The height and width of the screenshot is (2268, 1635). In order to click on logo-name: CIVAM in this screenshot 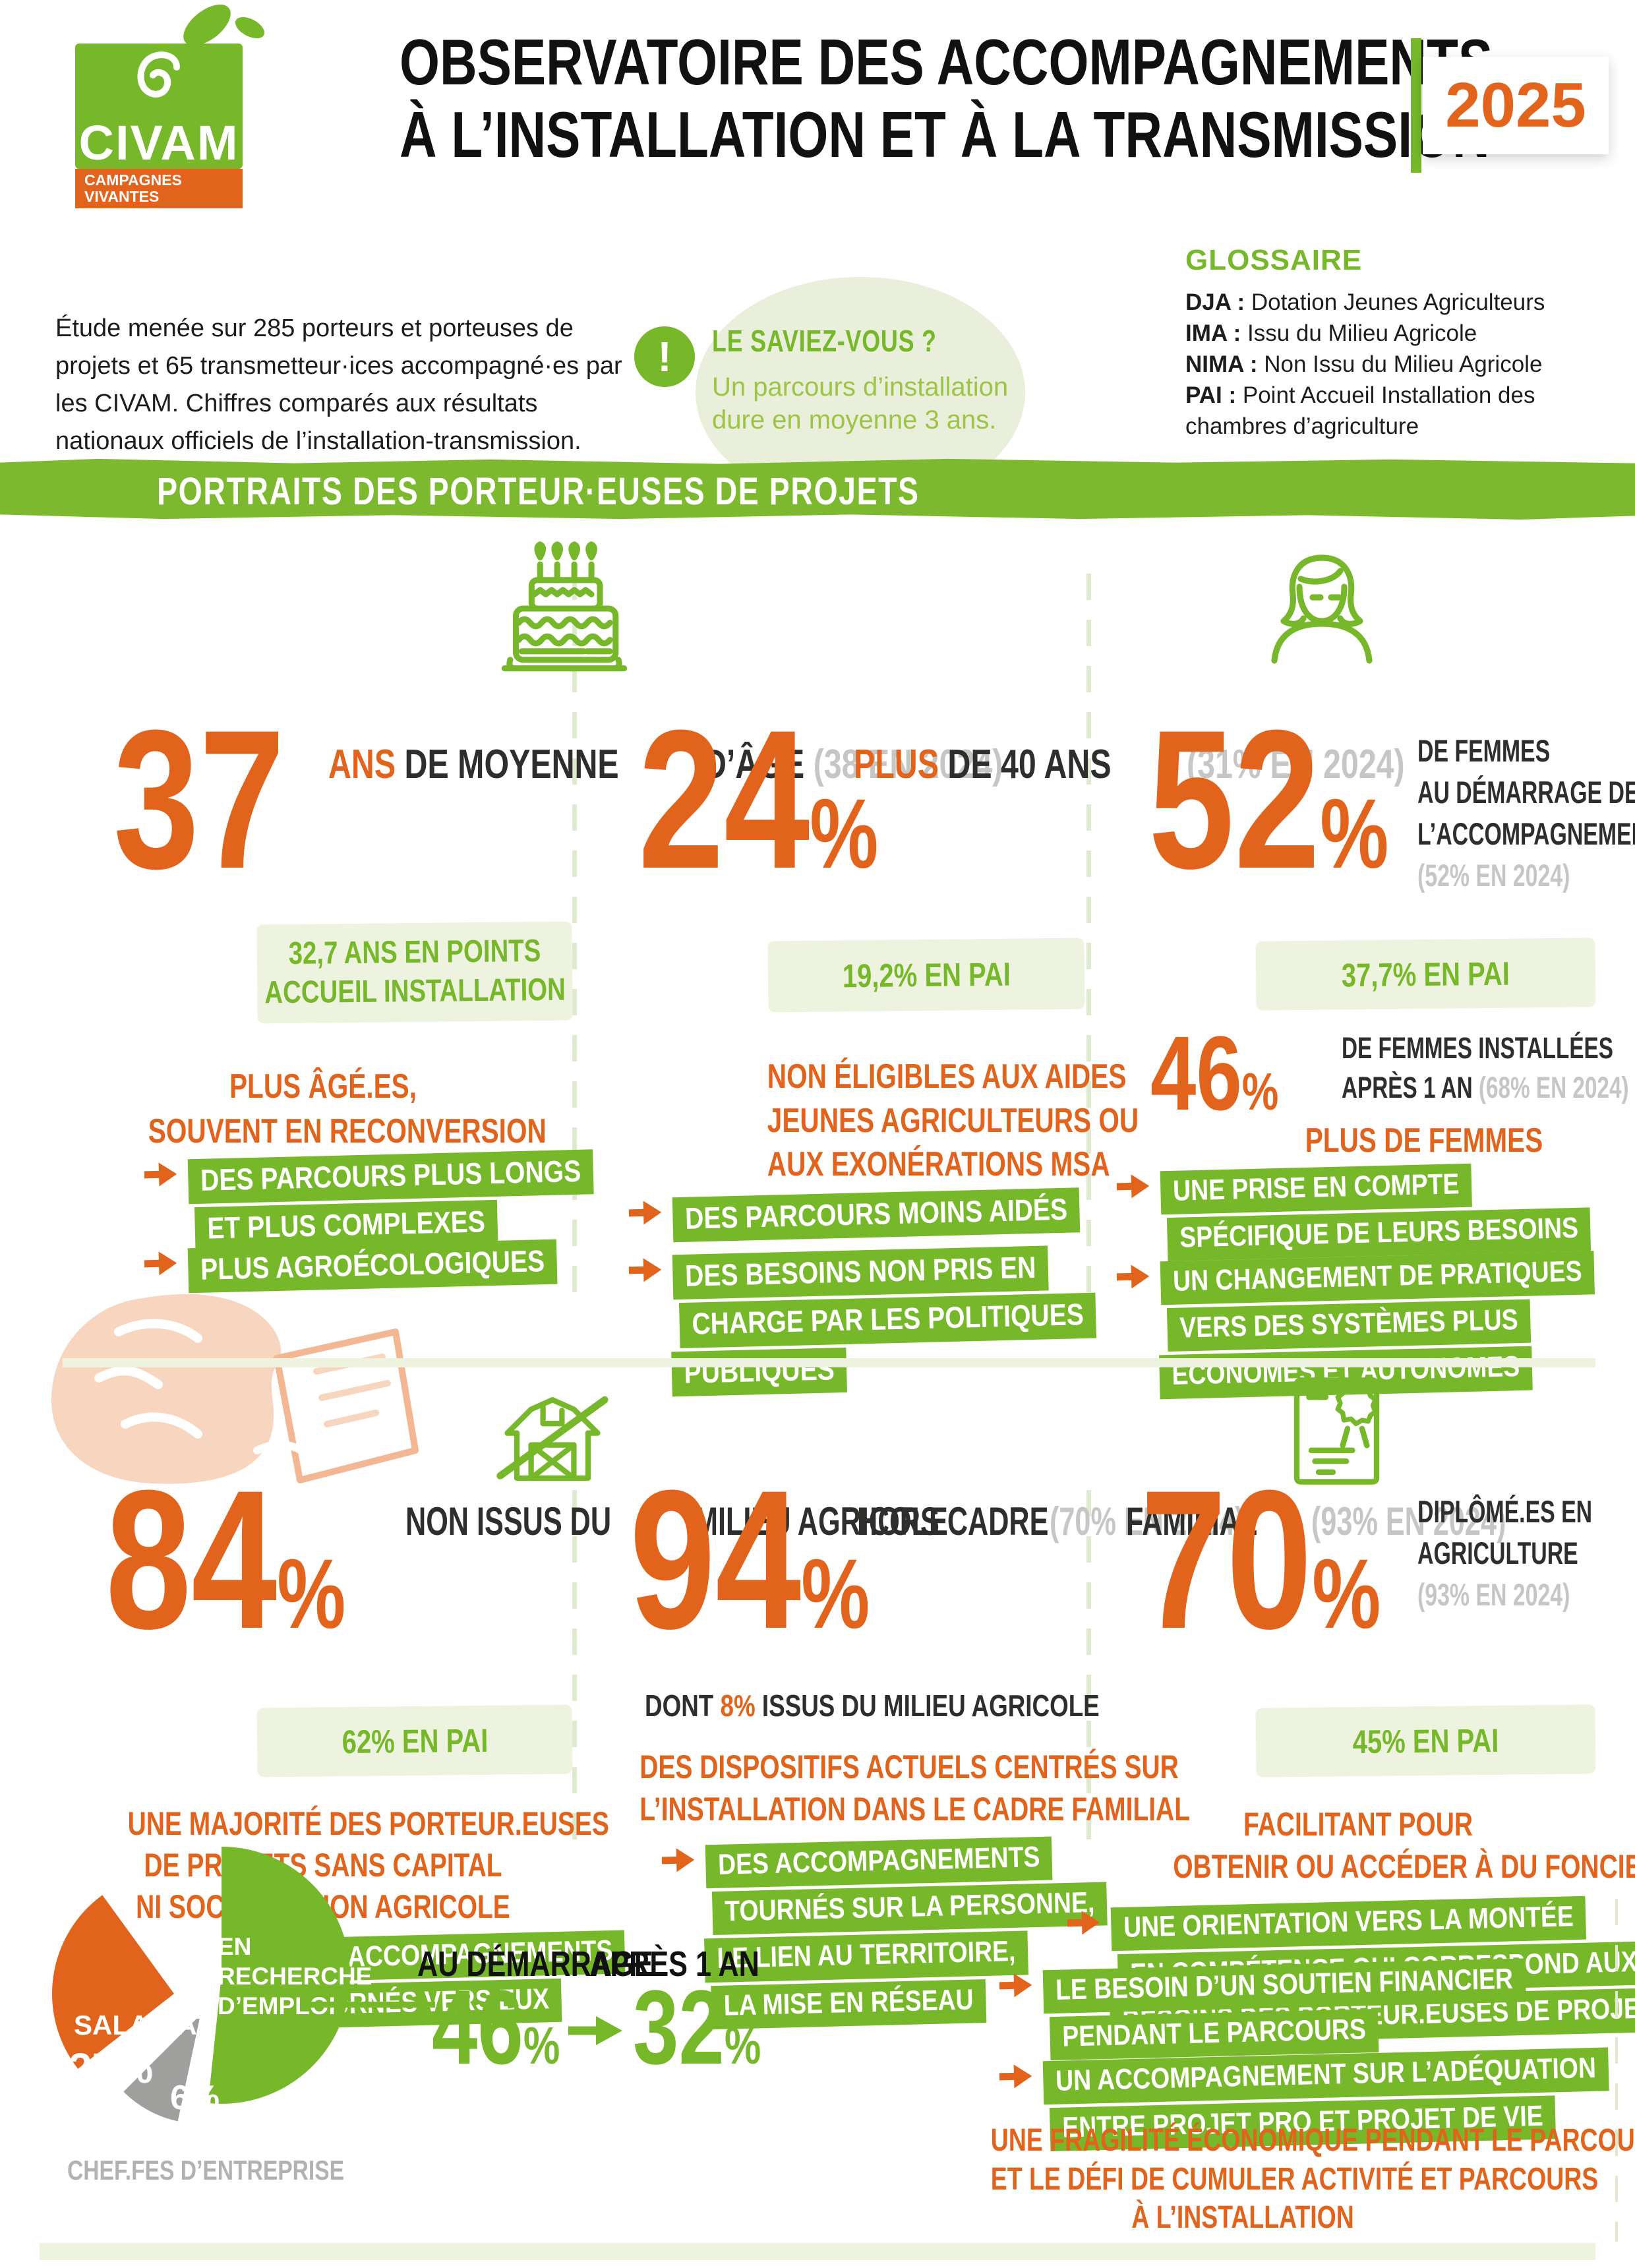, I will do `click(158, 142)`.